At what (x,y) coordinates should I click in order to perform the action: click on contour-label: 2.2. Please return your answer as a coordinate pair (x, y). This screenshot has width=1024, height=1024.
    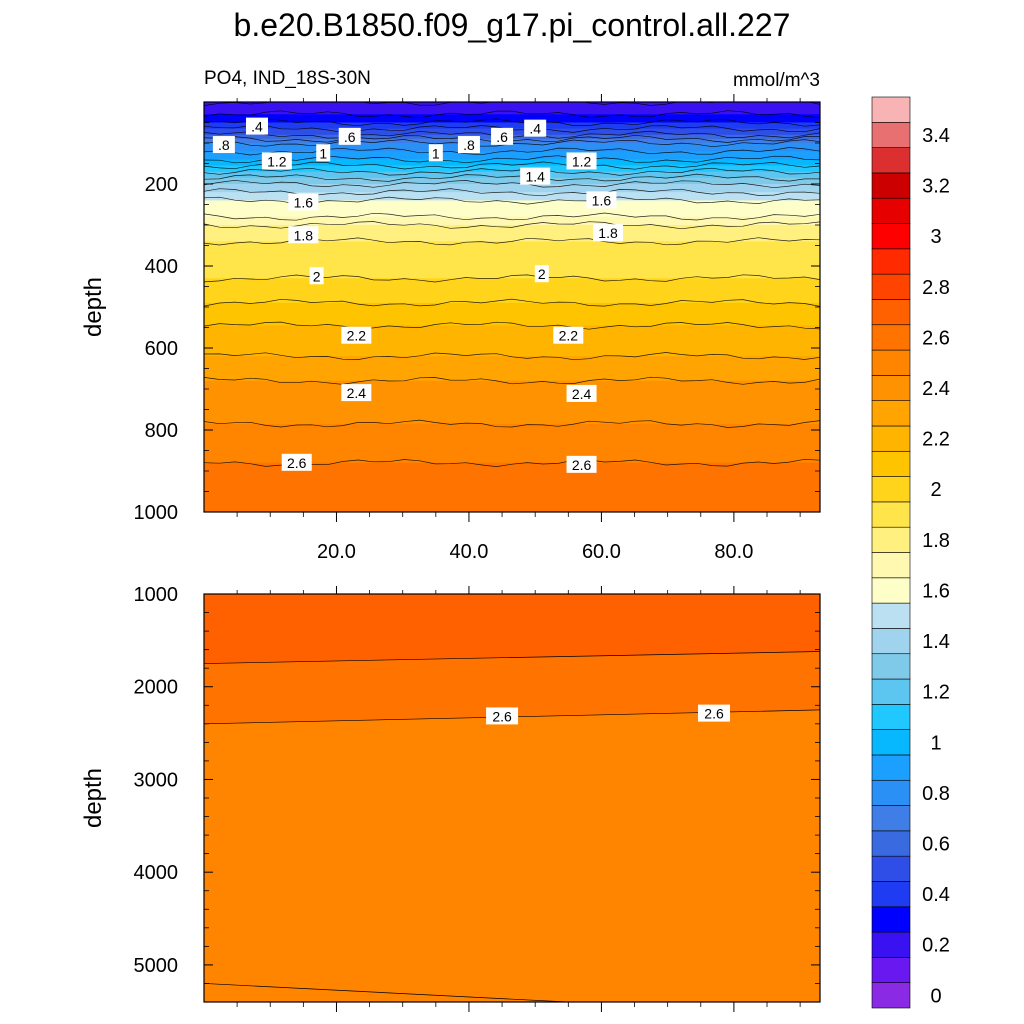
    Looking at the image, I should click on (568, 335).